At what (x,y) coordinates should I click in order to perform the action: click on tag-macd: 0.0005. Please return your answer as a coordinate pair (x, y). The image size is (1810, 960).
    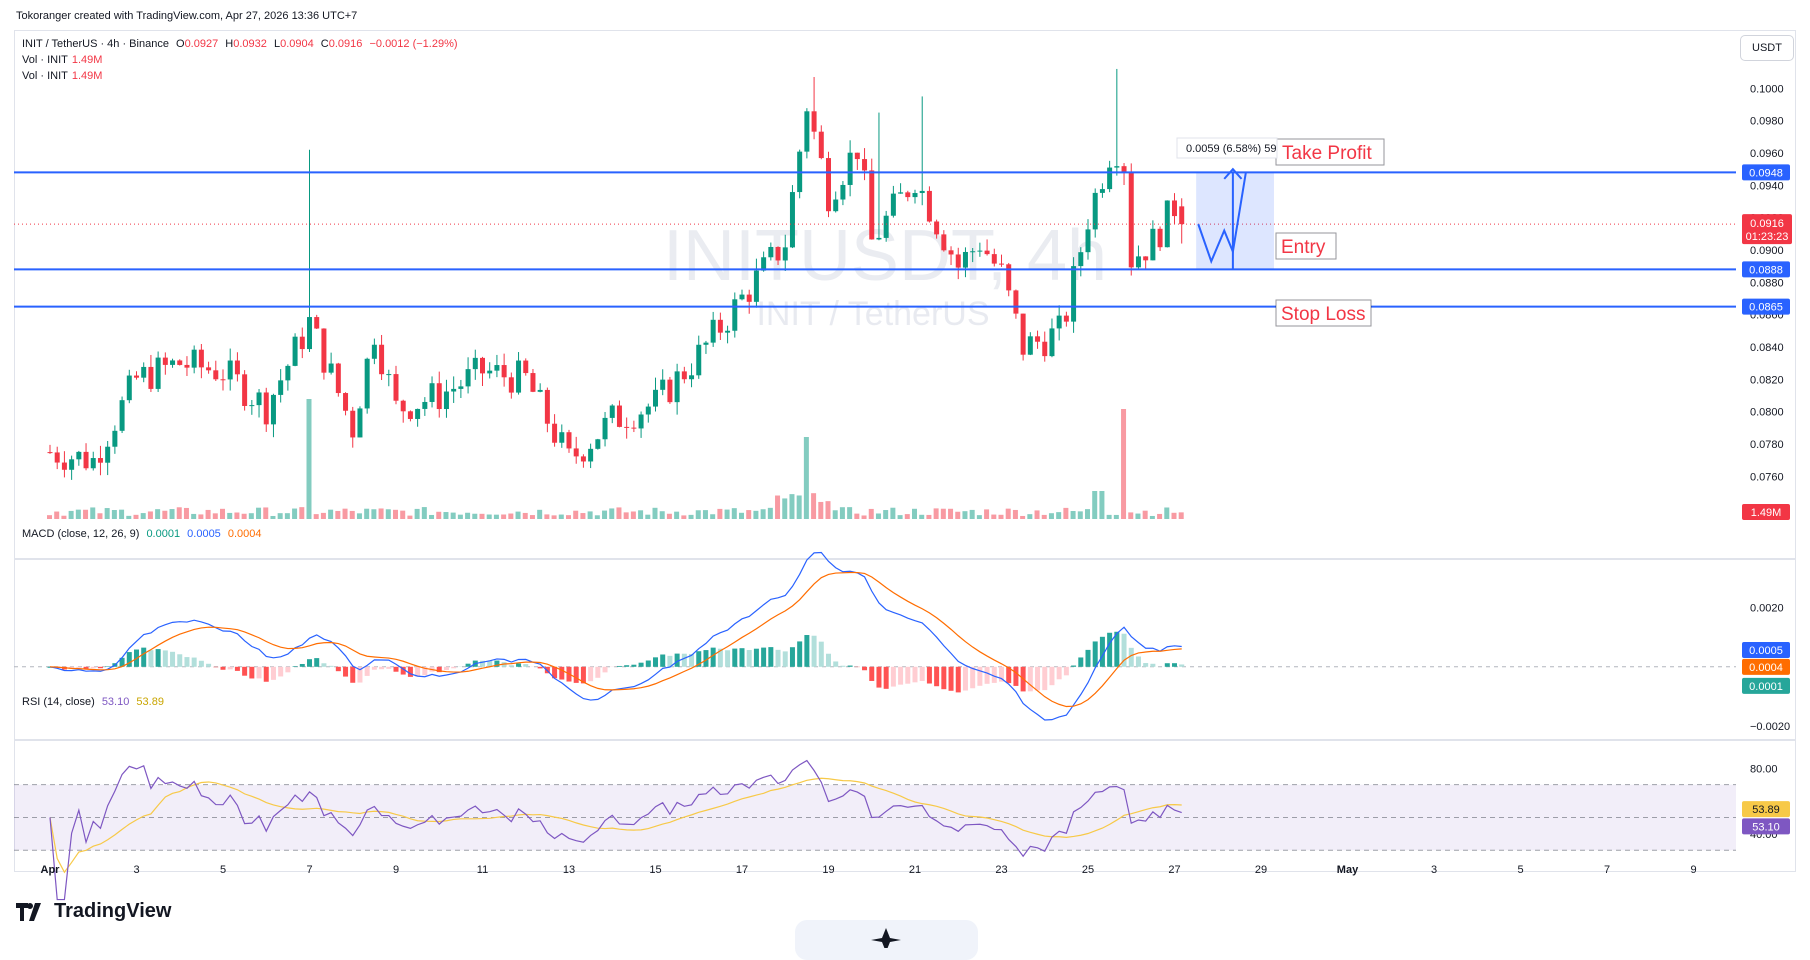
    Looking at the image, I should click on (1766, 651).